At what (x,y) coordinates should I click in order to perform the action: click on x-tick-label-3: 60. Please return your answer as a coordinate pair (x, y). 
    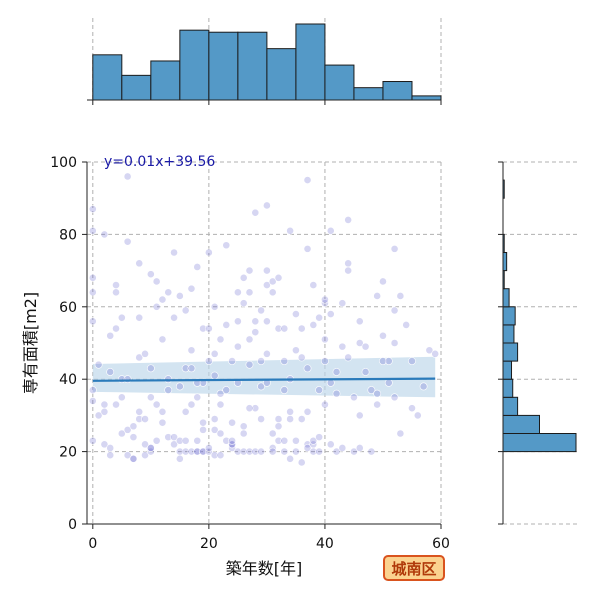
    Looking at the image, I should click on (441, 544).